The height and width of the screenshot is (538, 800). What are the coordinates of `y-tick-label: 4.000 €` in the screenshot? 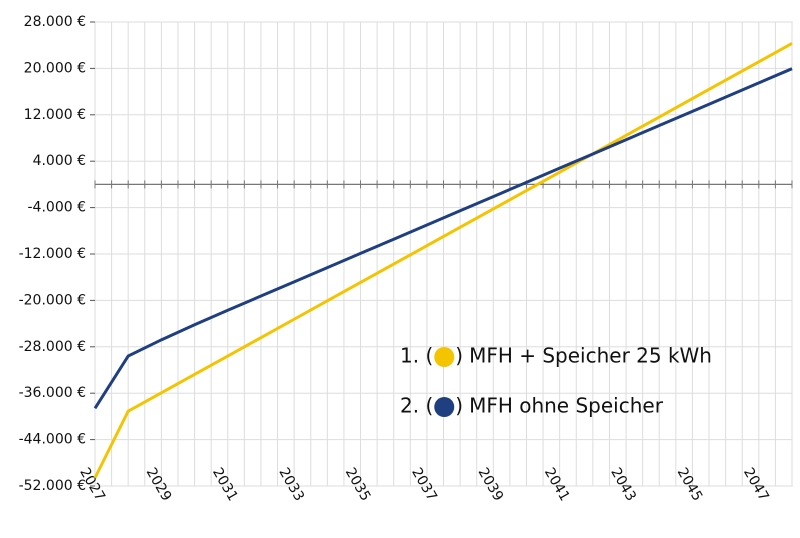 It's located at (59, 161).